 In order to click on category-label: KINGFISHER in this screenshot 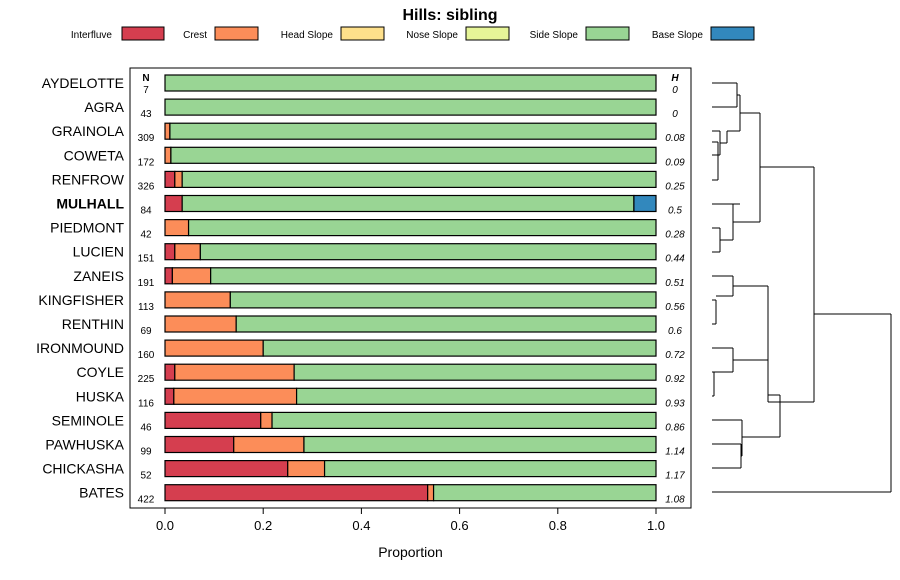, I will do `click(81, 300)`.